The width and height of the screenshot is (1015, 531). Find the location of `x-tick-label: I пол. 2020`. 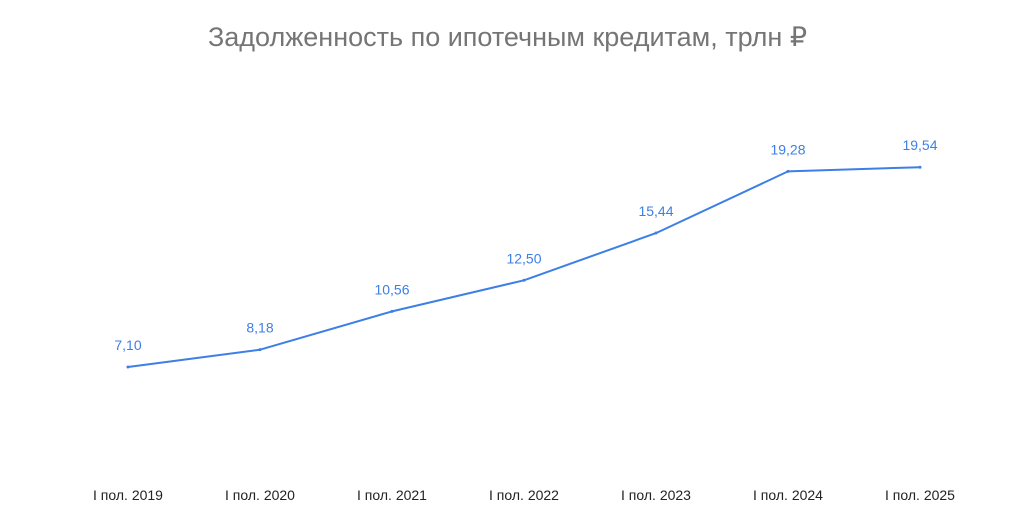

x-tick-label: I пол. 2020 is located at coordinates (260, 495).